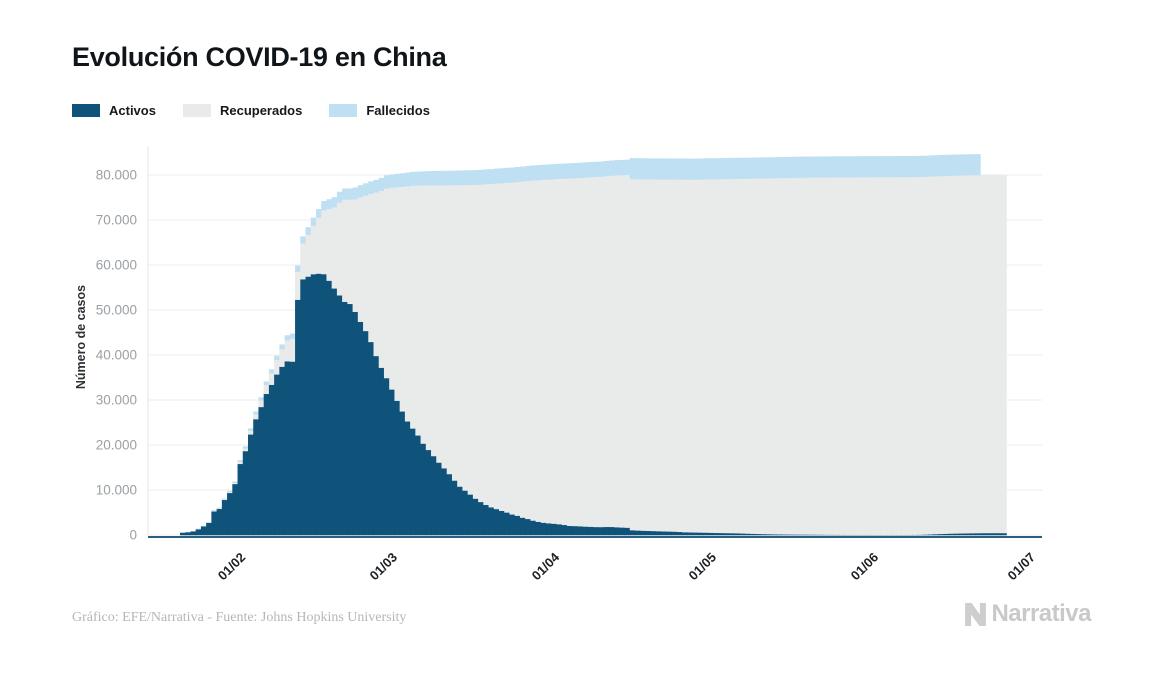 The height and width of the screenshot is (674, 1157). I want to click on legend-item-activos: Activos, so click(114, 110).